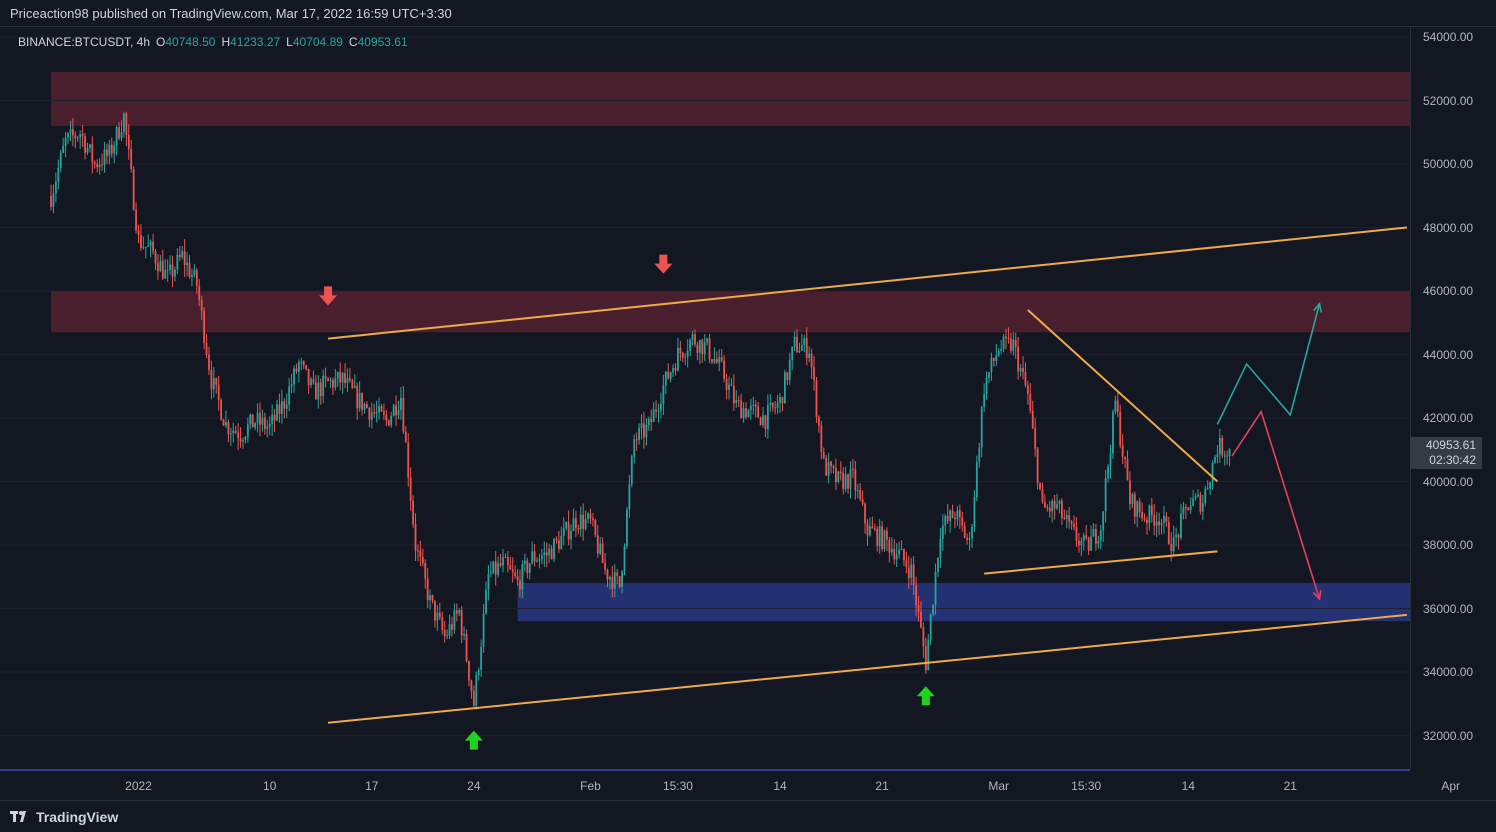  Describe the element at coordinates (138, 786) in the screenshot. I see `time-tick: 2022` at that location.